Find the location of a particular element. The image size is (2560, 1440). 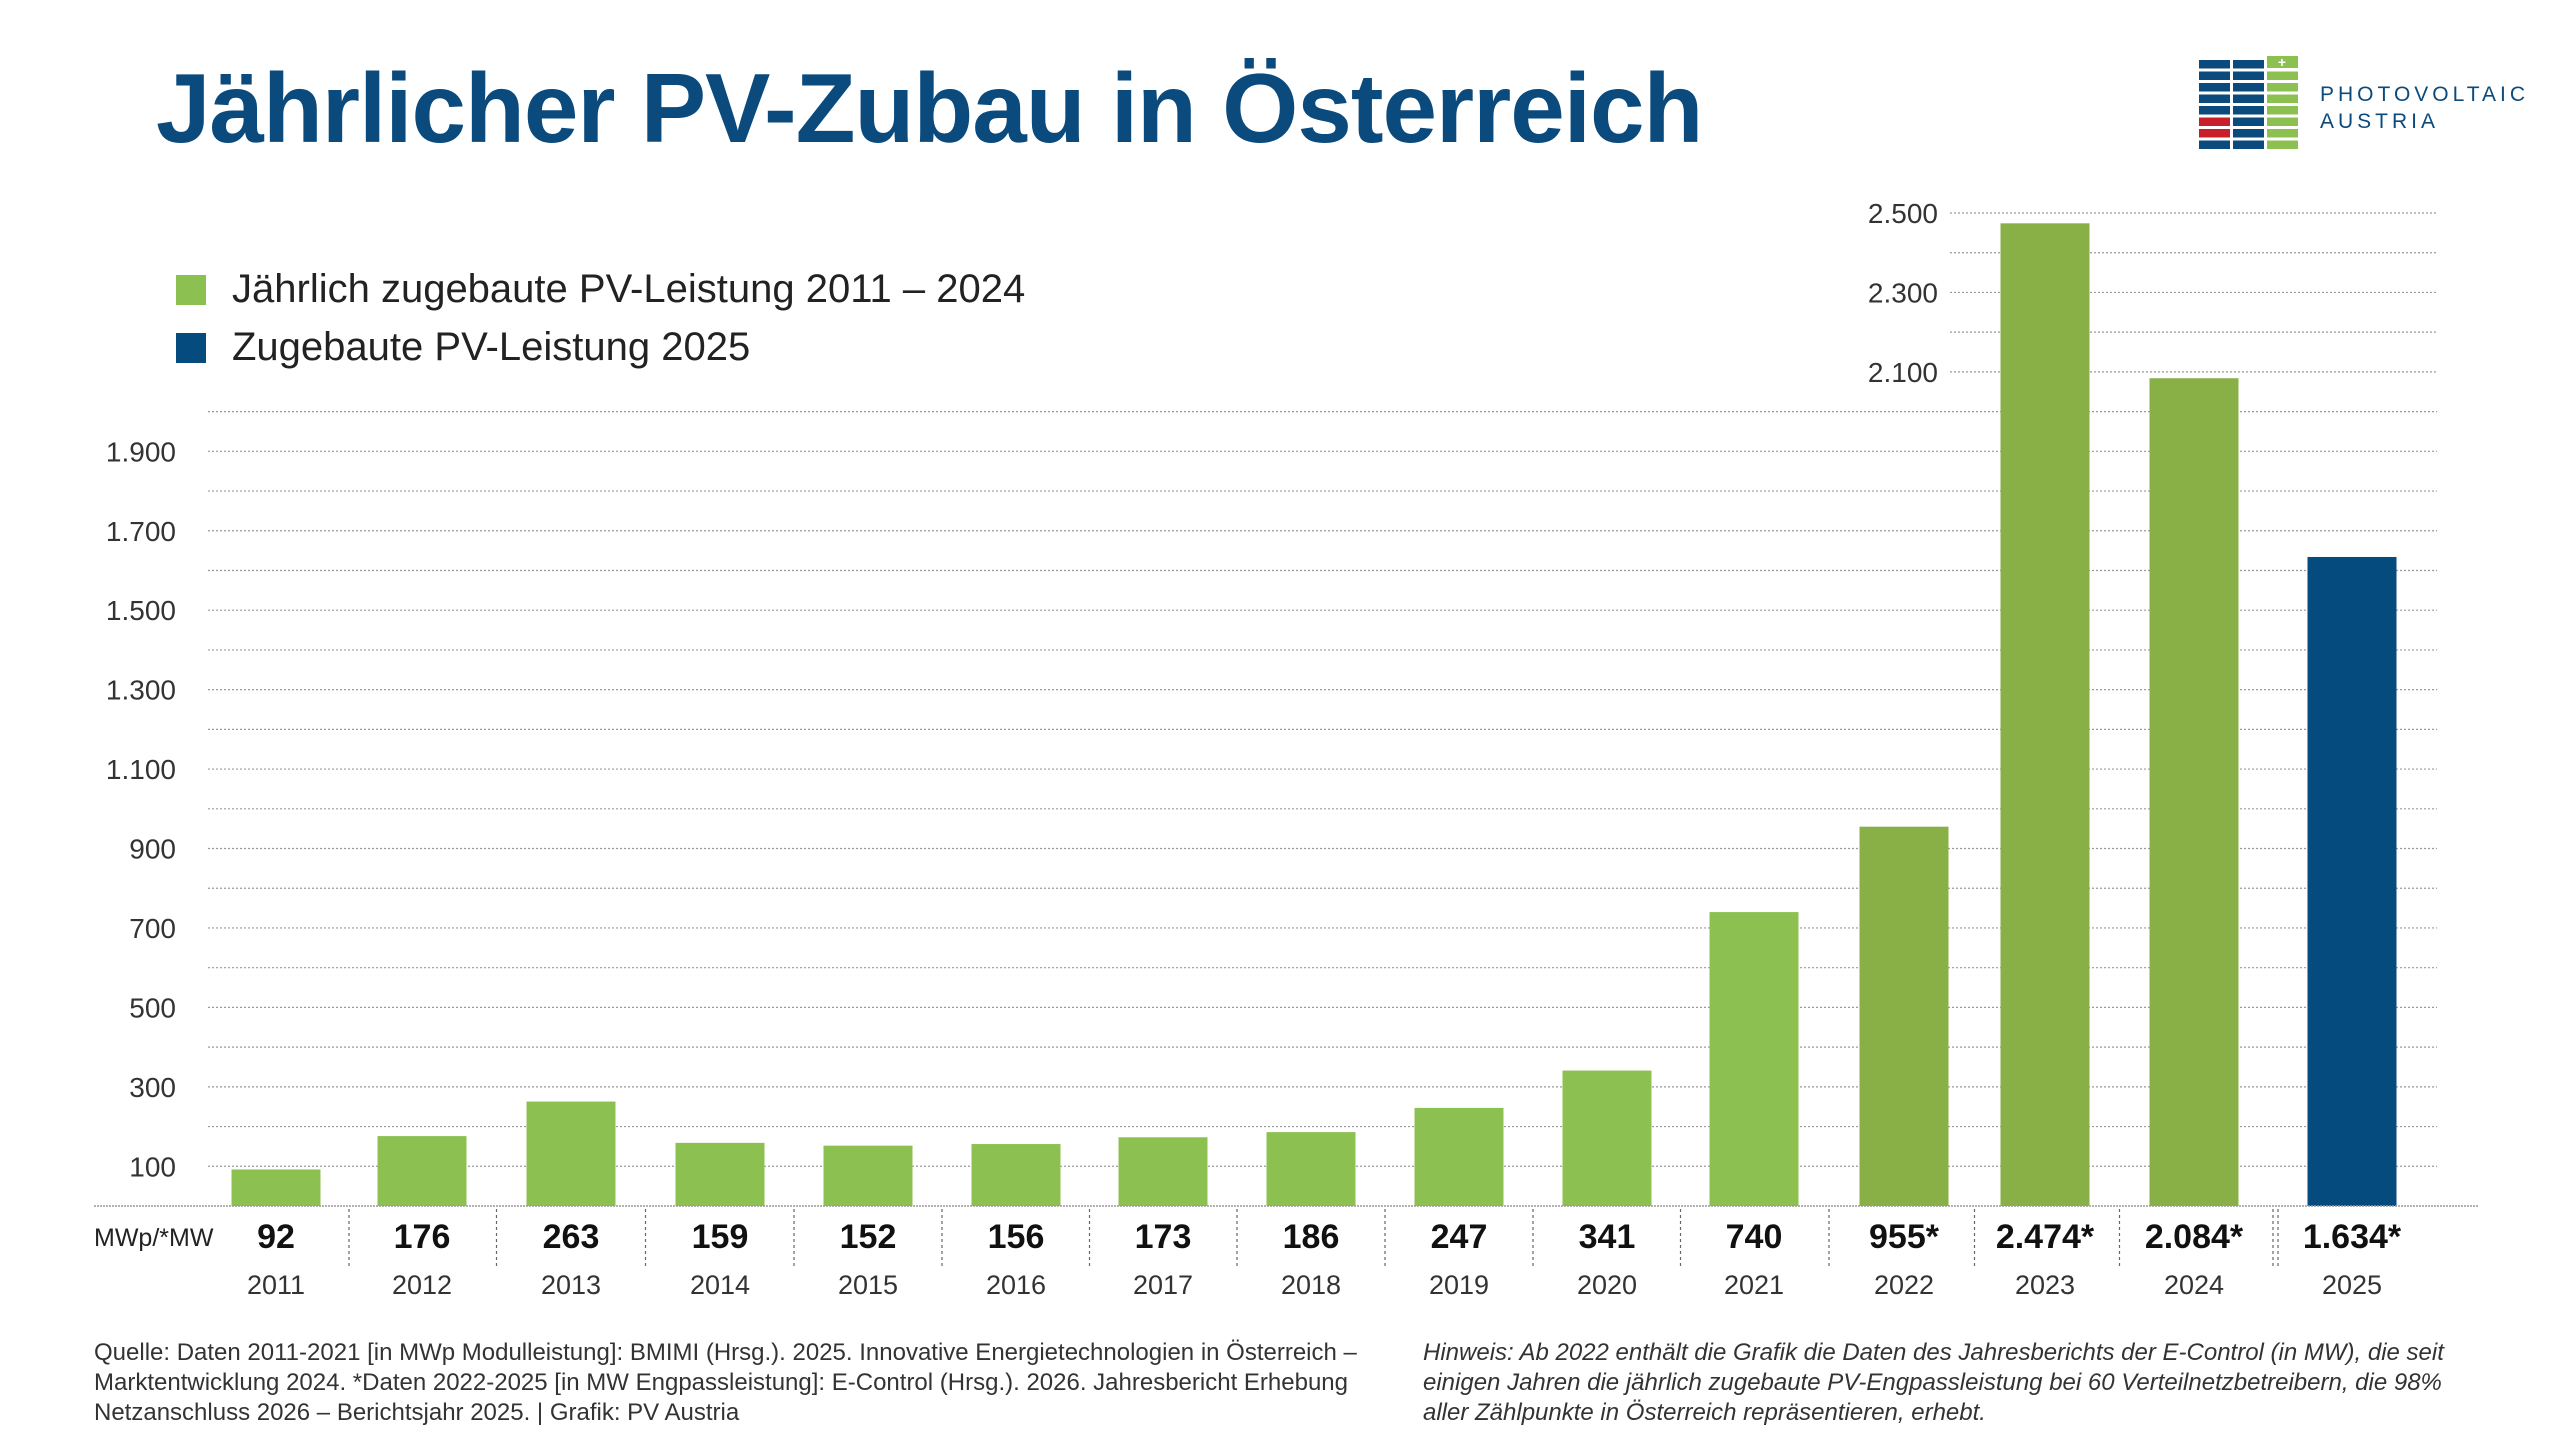

x-tick-label: 2021 is located at coordinates (1754, 1285).